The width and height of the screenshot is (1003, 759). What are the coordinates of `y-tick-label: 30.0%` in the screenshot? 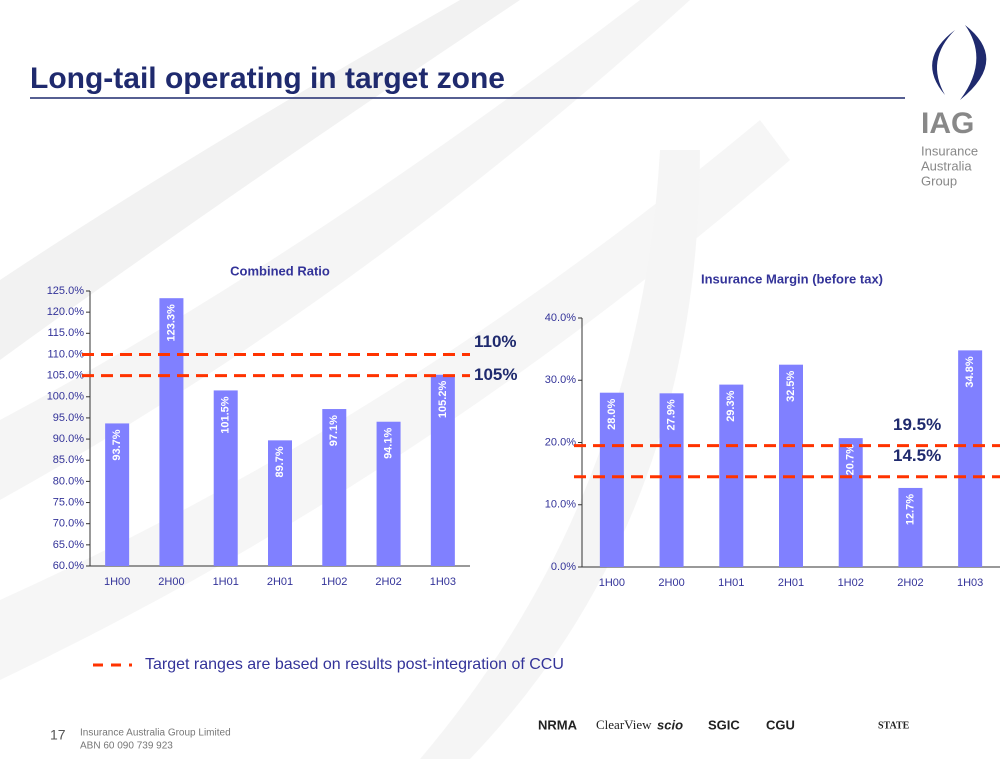 It's located at (560, 380).